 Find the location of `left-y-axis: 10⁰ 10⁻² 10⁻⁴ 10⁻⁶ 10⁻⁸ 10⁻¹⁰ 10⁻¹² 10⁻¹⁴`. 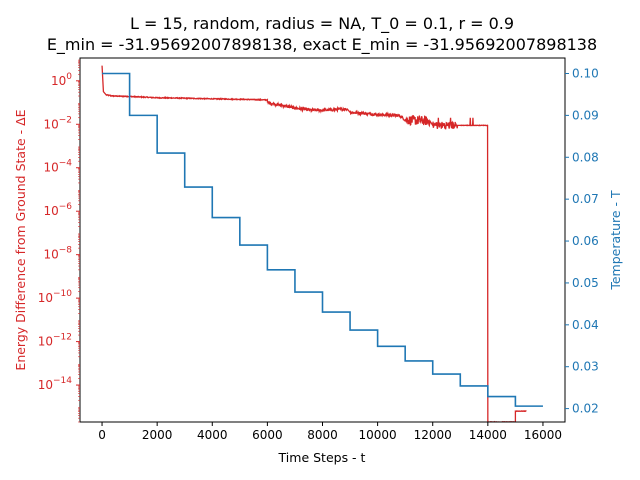

left-y-axis: 10⁰ 10⁻² 10⁻⁴ 10⁻⁶ 10⁻⁸ 10⁻¹⁰ 10⁻¹² 10⁻¹⁴ is located at coordinates (59, 241).